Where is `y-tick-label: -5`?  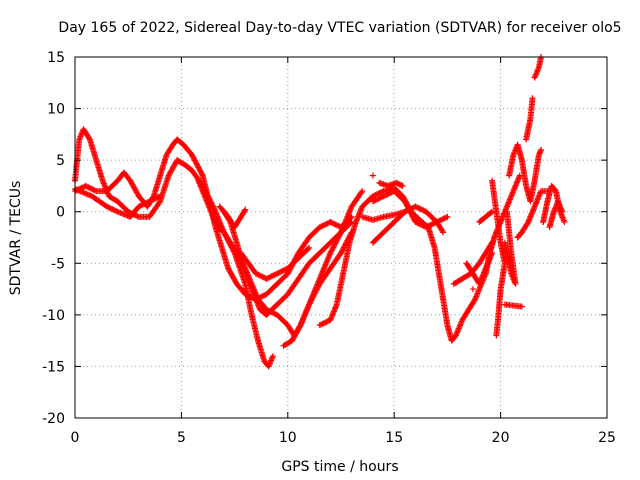 y-tick-label: -5 is located at coordinates (58, 264).